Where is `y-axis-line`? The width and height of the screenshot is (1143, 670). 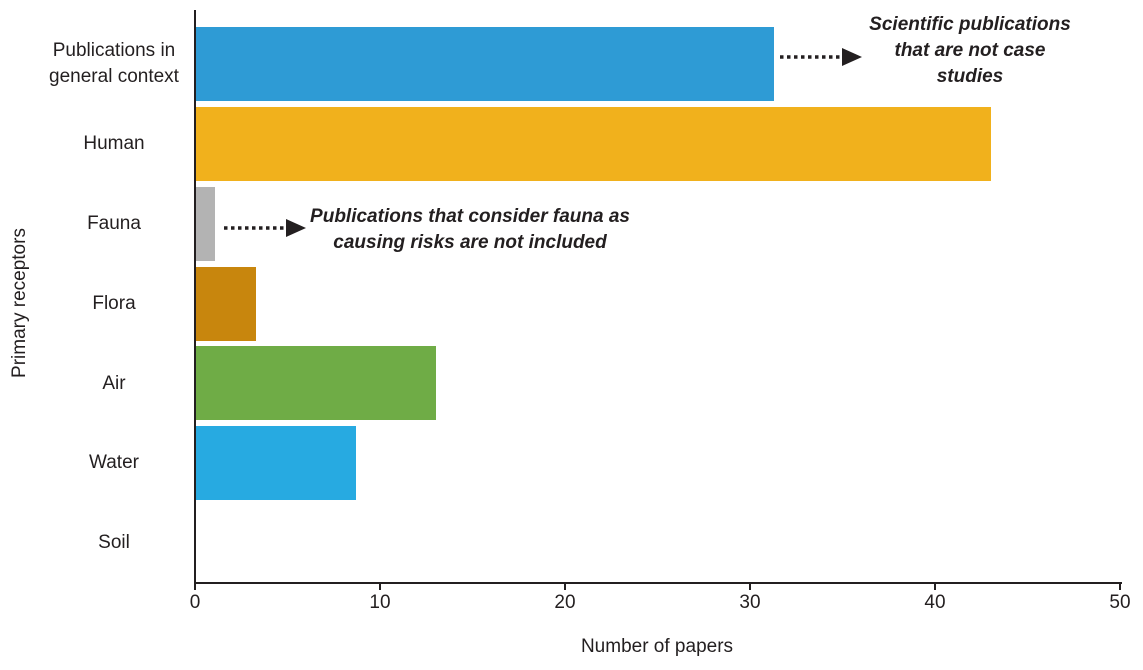 y-axis-line is located at coordinates (195, 297).